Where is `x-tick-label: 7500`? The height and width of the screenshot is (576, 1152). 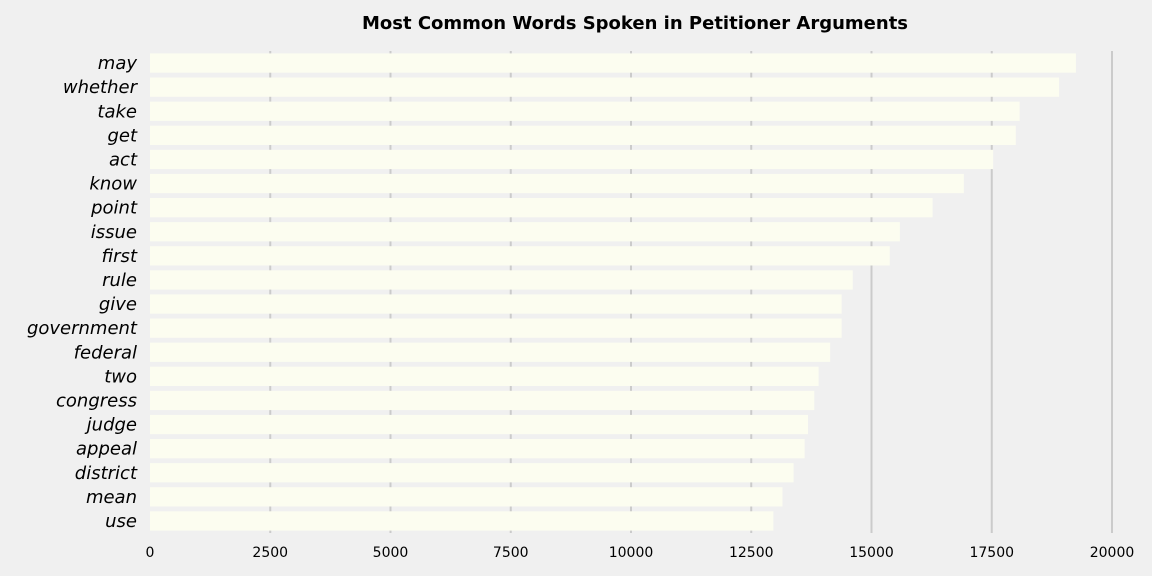
x-tick-label: 7500 is located at coordinates (511, 553).